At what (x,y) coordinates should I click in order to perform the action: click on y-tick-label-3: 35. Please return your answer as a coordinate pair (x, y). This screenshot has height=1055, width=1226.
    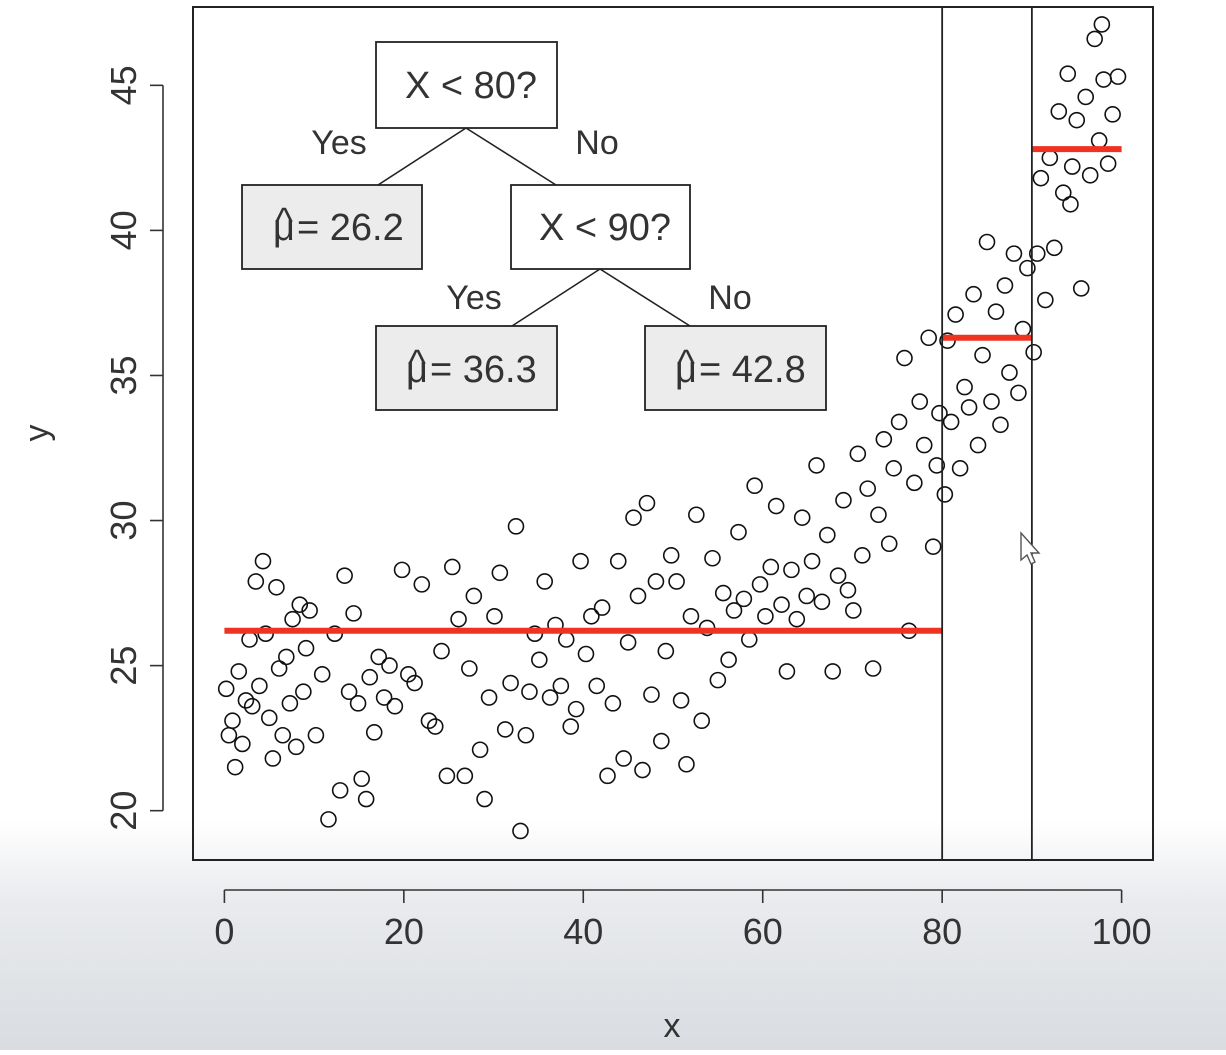
    Looking at the image, I should click on (123, 375).